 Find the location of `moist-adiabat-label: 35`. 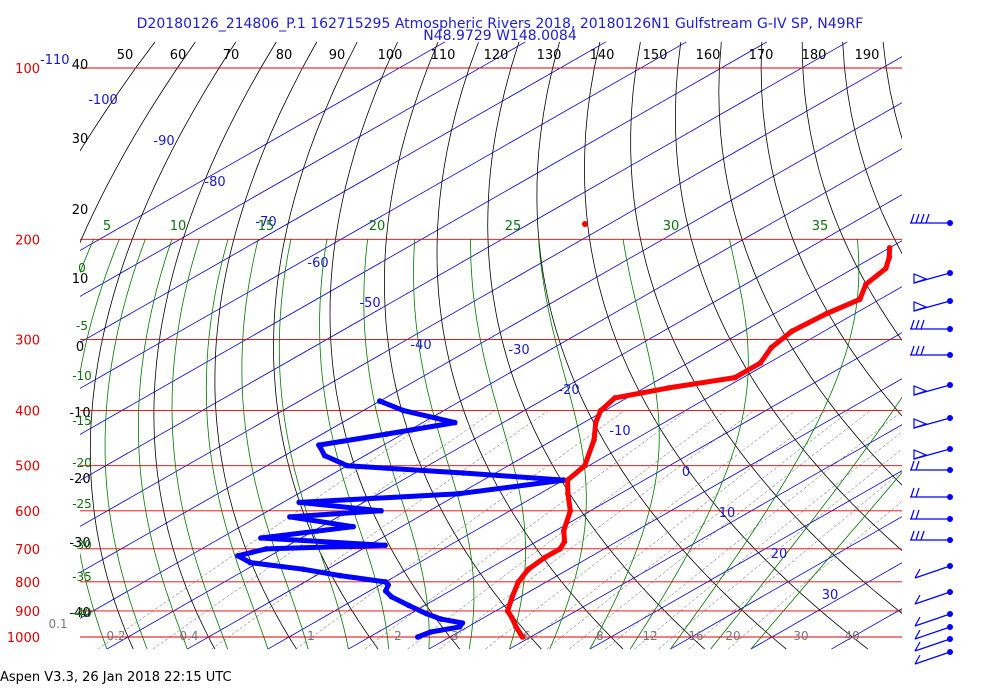

moist-adiabat-label: 35 is located at coordinates (820, 226).